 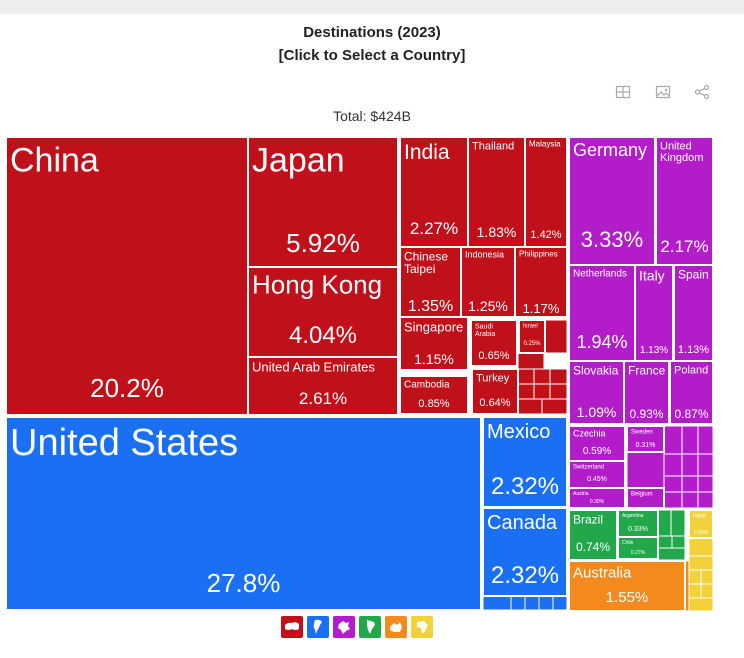 I want to click on treemap-cell-italy: Italy 1.13%, so click(x=654, y=313).